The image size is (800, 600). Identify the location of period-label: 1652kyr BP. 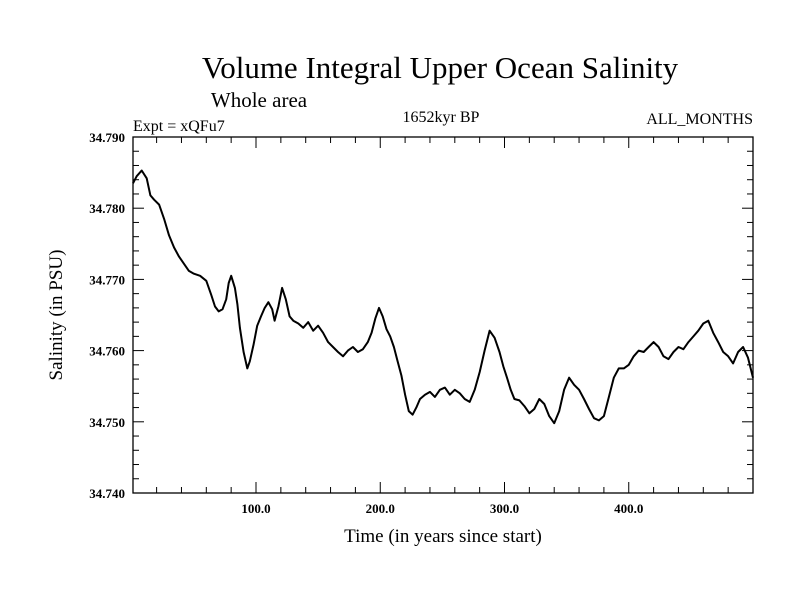
(441, 117).